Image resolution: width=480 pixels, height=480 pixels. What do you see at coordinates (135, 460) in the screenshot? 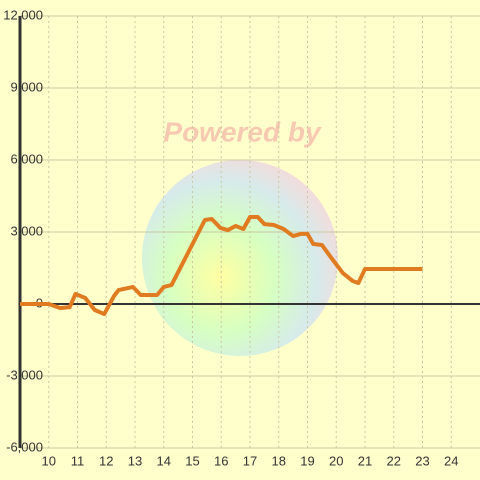
I see `x-tick-label: 13` at bounding box center [135, 460].